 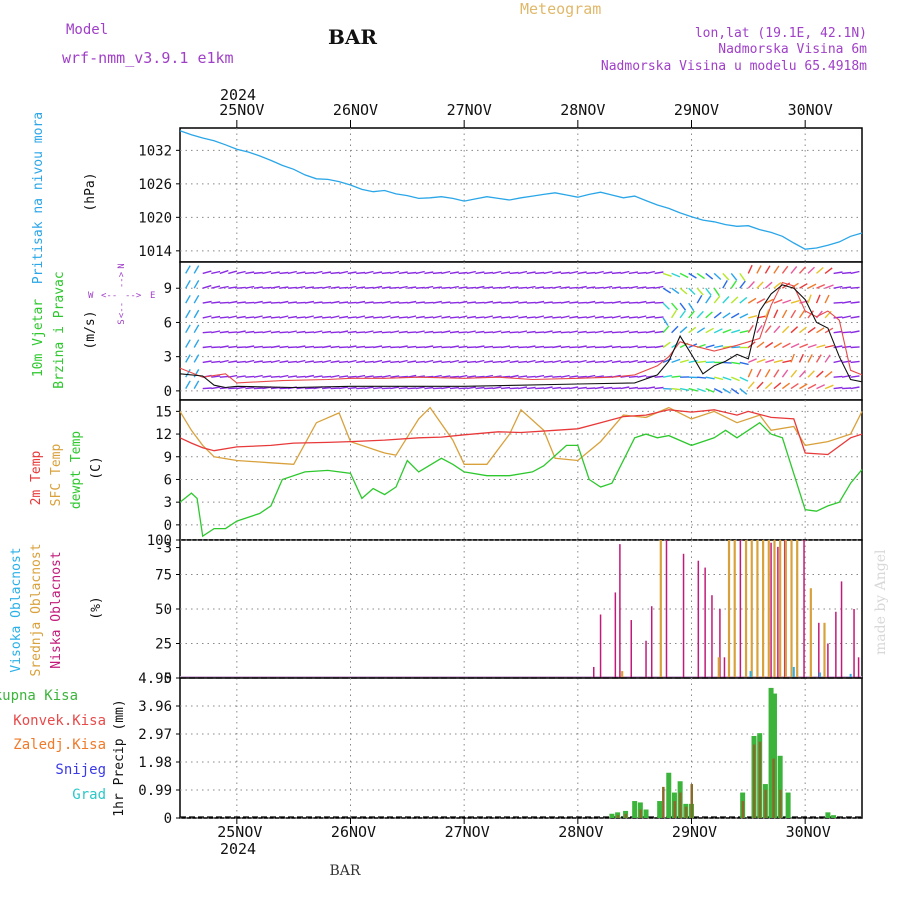 What do you see at coordinates (159, 541) in the screenshot?
I see `y-tick-label: 100` at bounding box center [159, 541].